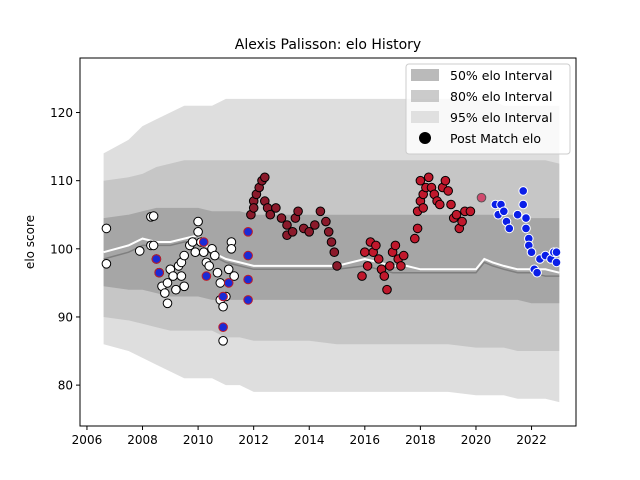 The width and height of the screenshot is (640, 480). I want to click on legend-label-post-match: Post Match elo, so click(495, 138).